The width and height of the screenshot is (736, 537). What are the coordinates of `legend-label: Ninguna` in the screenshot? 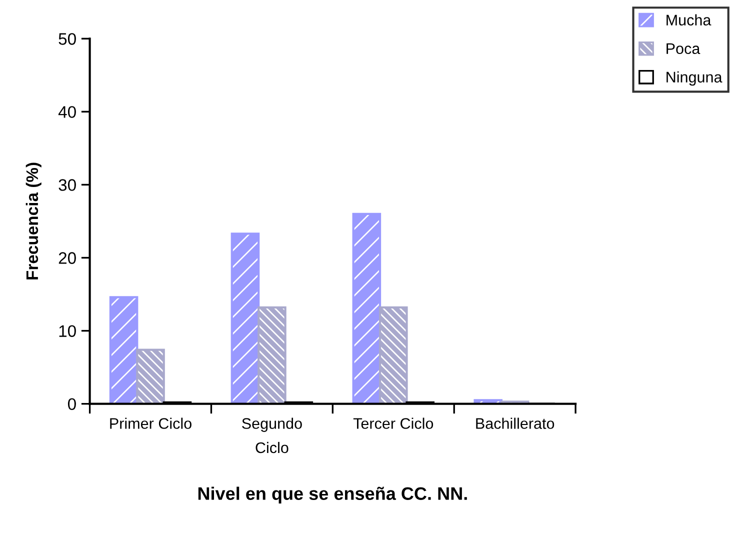 It's located at (694, 78).